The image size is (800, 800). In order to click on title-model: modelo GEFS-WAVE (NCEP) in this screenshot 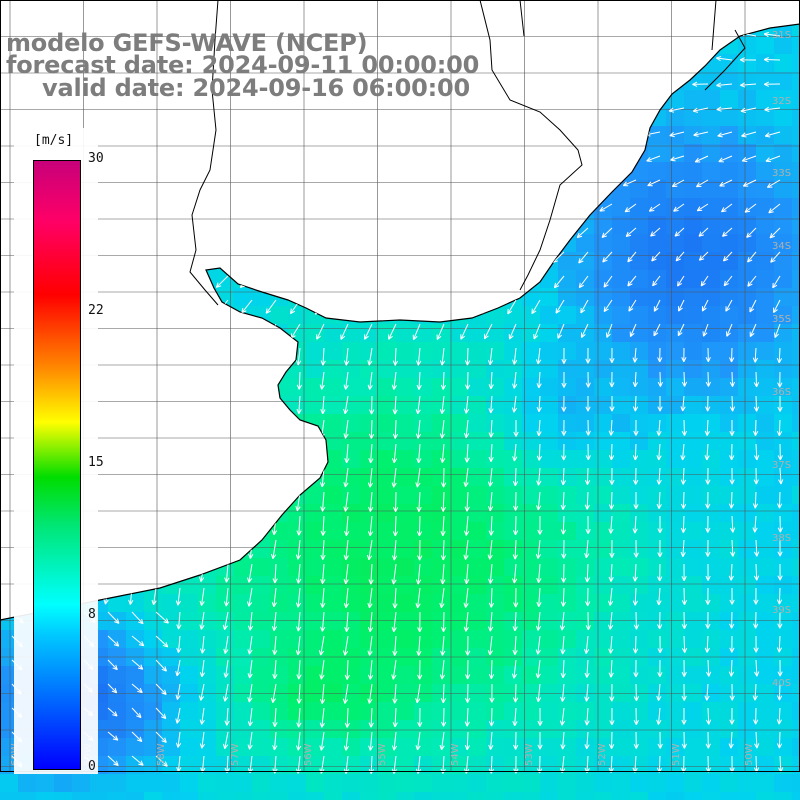, I will do `click(187, 43)`.